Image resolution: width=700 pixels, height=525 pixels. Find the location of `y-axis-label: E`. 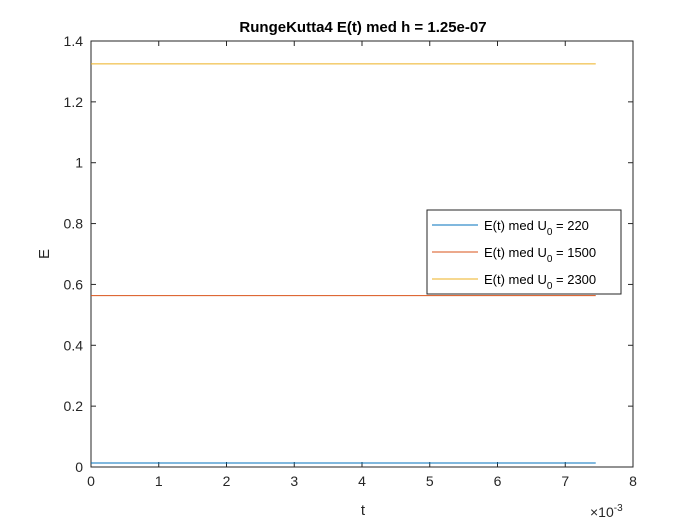

y-axis-label: E is located at coordinates (44, 254).